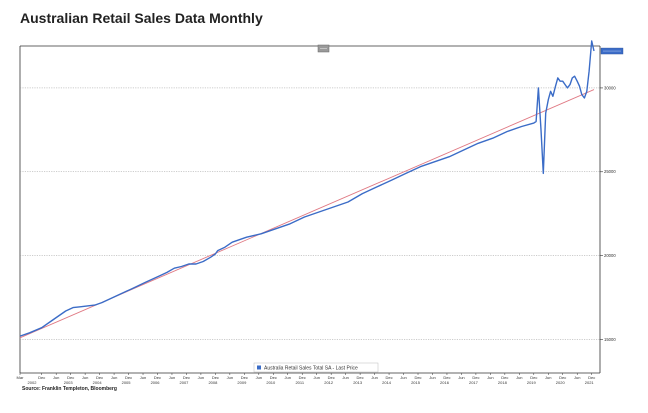  What do you see at coordinates (98, 382) in the screenshot?
I see `x-tick-label-year: 2004` at bounding box center [98, 382].